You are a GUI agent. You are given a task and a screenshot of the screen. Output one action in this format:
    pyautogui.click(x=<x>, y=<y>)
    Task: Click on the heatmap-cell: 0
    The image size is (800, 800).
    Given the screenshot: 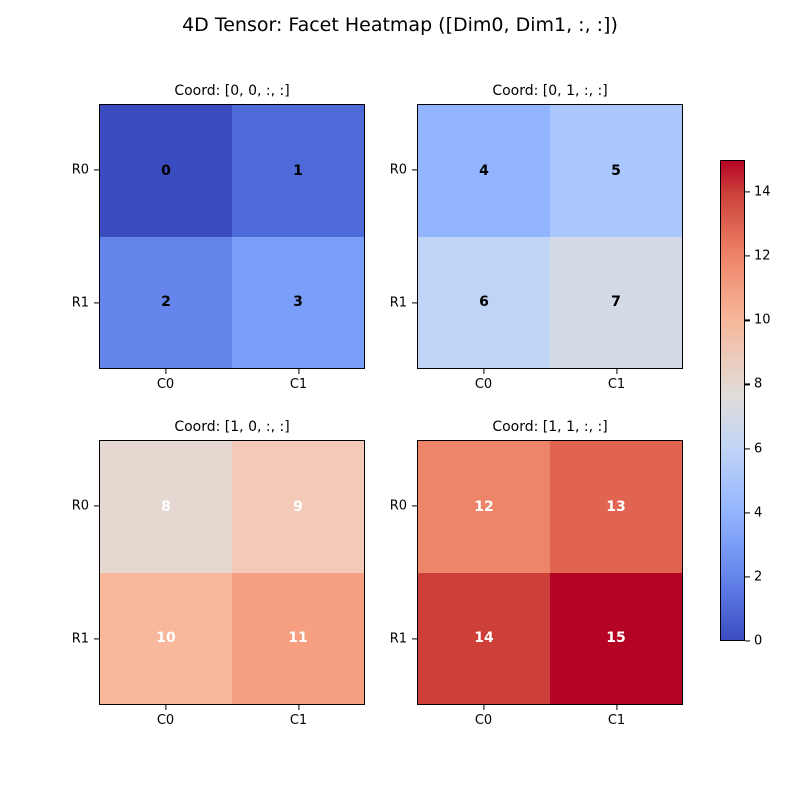 What is the action you would take?
    pyautogui.click(x=166, y=171)
    